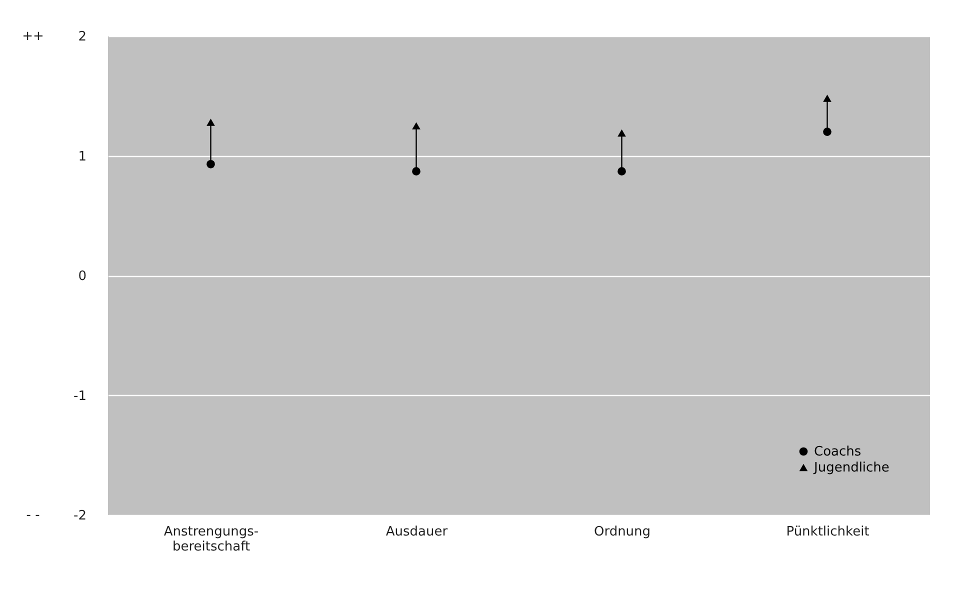 The image size is (976, 594). What do you see at coordinates (82, 37) in the screenshot?
I see `y-tick-label: 2` at bounding box center [82, 37].